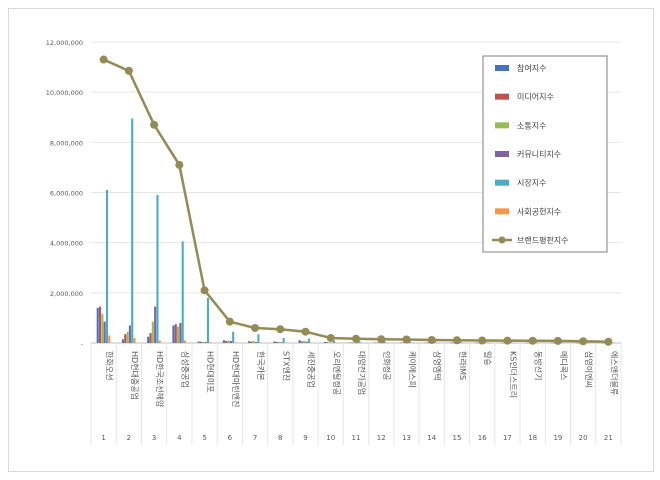 This screenshot has width=660, height=480. Describe the element at coordinates (129, 438) in the screenshot. I see `x-rank-label: 2` at that location.